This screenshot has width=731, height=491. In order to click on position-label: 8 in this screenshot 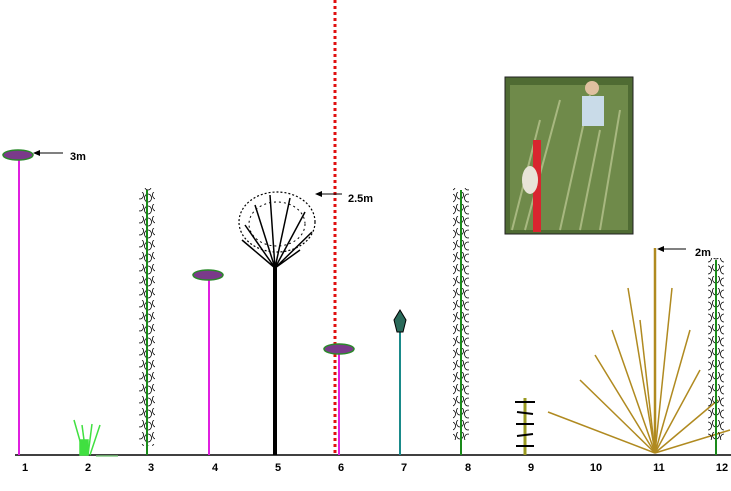, I will do `click(468, 468)`.